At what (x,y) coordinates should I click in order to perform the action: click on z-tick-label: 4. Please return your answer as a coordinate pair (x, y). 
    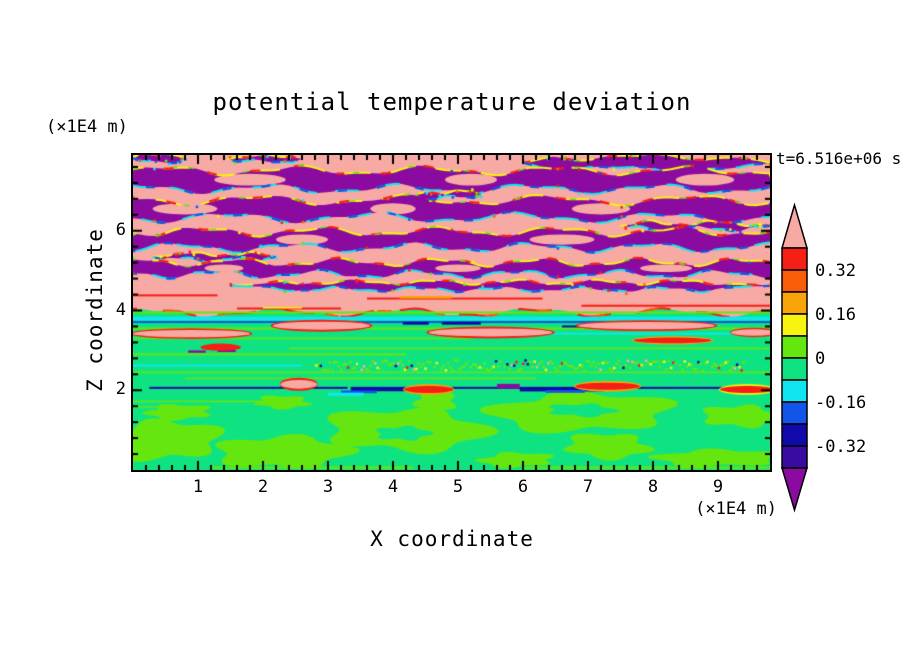
    Looking at the image, I should click on (120, 309).